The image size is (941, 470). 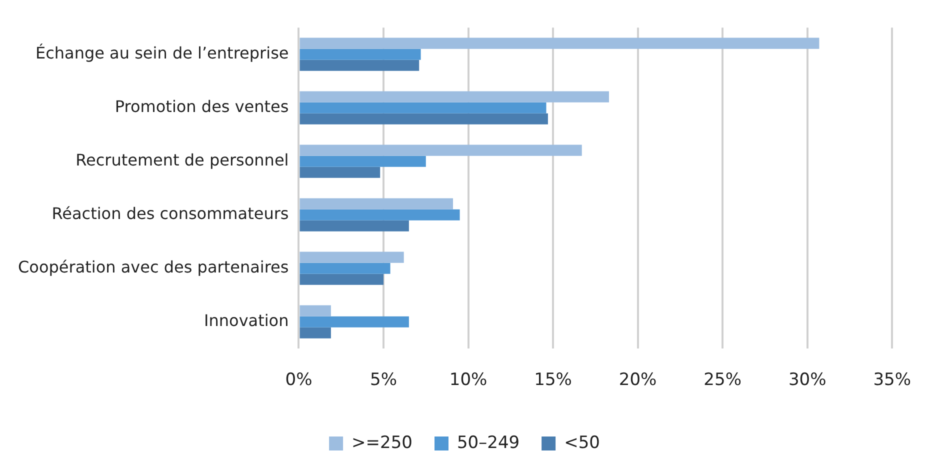 What do you see at coordinates (246, 320) in the screenshot?
I see `y-tick-label: Innovation` at bounding box center [246, 320].